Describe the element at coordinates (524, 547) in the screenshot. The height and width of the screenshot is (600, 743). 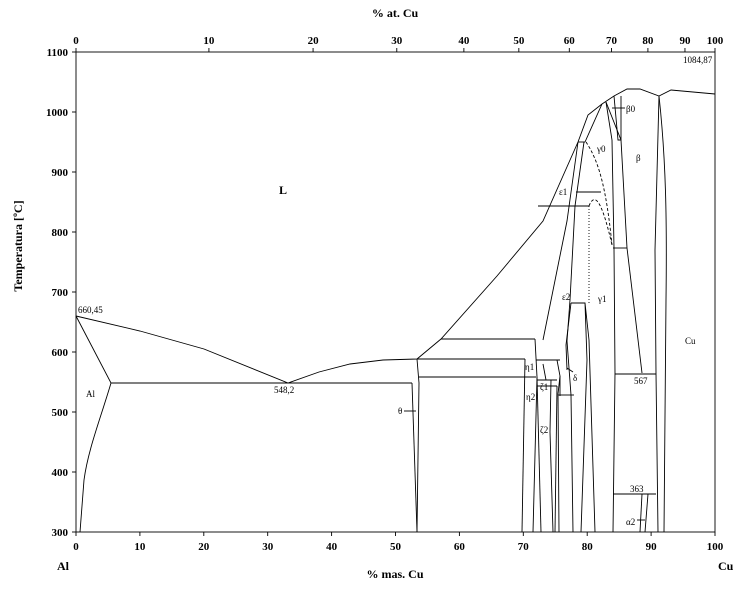
I see `bottom-tick-label: 70` at that location.